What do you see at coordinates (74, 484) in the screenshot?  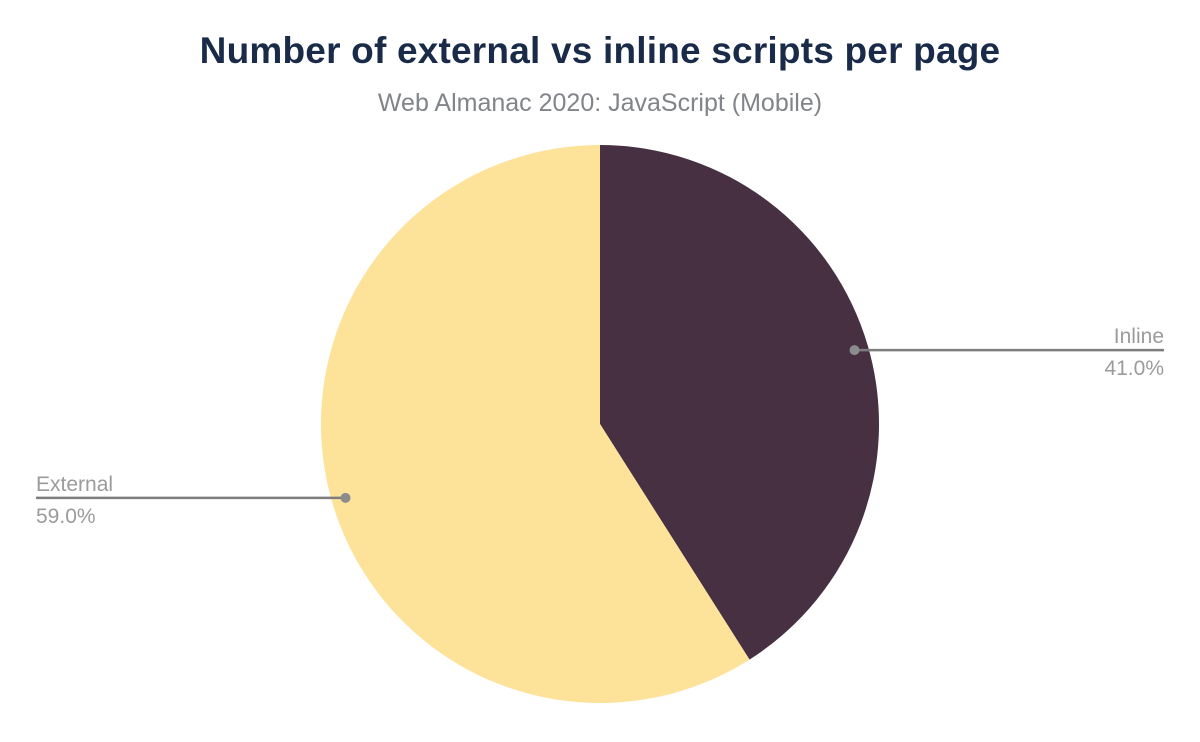 I see `external-slice-label: External` at bounding box center [74, 484].